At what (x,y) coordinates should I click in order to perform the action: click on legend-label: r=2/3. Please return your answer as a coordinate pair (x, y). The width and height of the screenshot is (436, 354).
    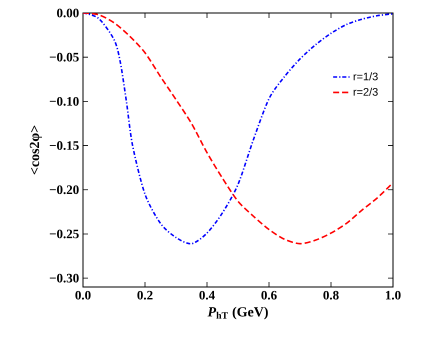
    Looking at the image, I should click on (366, 92).